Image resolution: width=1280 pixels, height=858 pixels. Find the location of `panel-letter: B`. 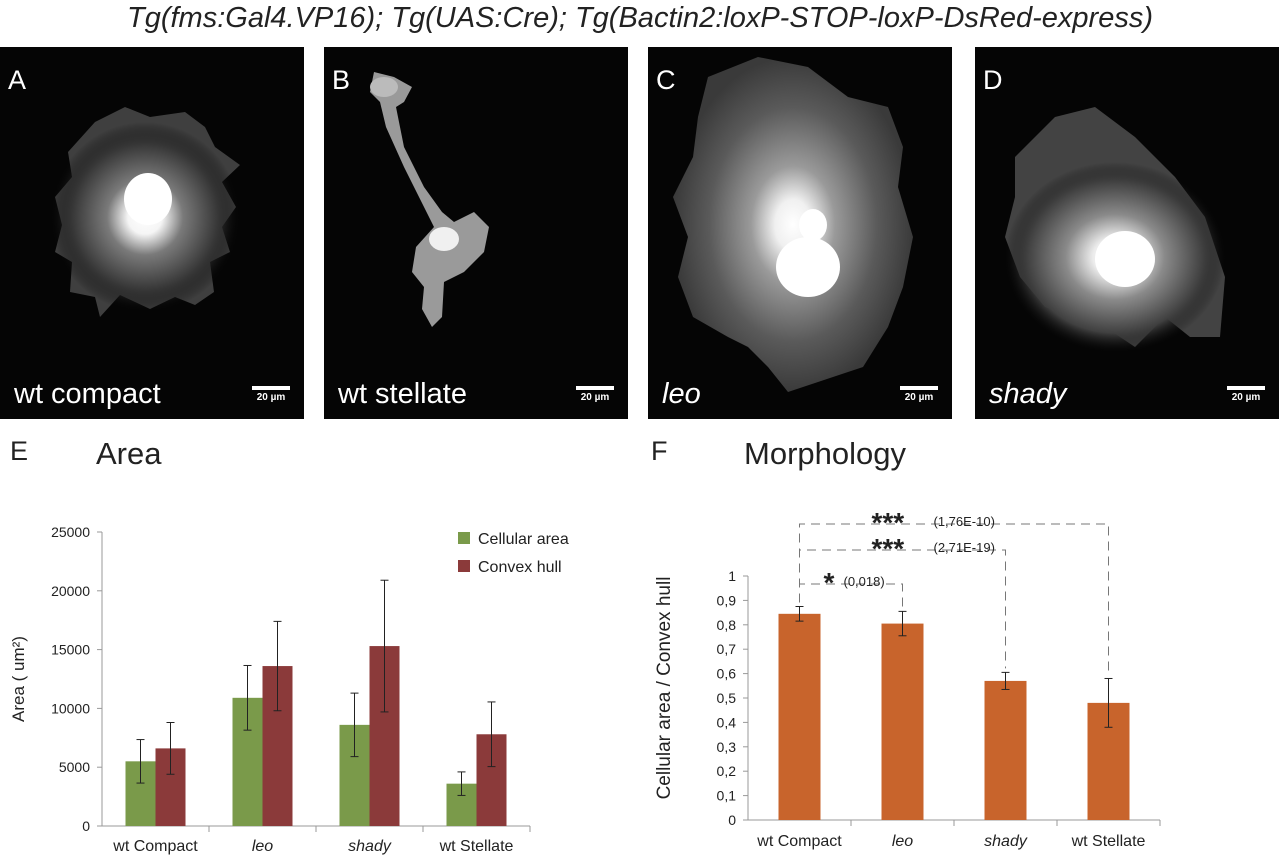

panel-letter: B is located at coordinates (341, 80).